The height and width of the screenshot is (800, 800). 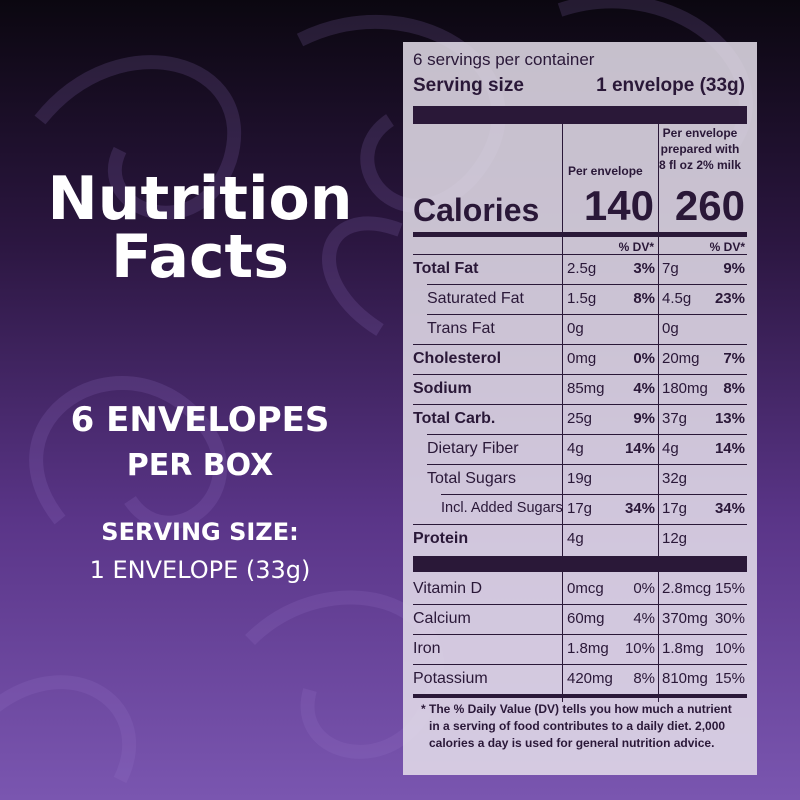 I want to click on serving-size-heading: SERVING SIZE:, so click(x=200, y=532).